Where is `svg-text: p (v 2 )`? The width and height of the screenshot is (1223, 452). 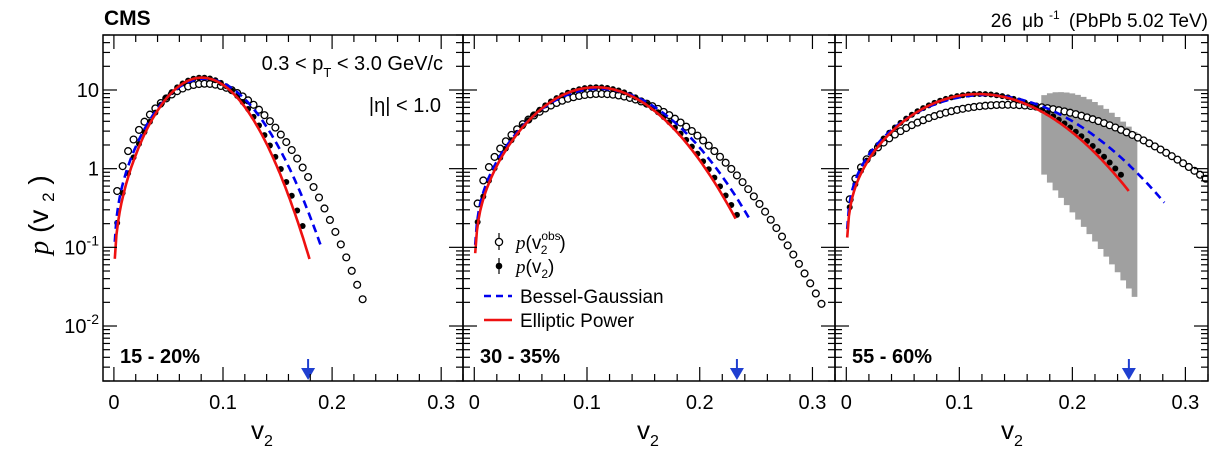
svg-text: p (v 2 ) is located at coordinates (41, 215).